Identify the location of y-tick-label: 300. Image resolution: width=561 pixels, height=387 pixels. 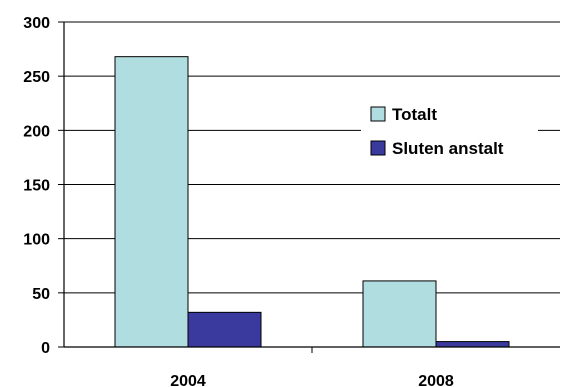
(36, 23).